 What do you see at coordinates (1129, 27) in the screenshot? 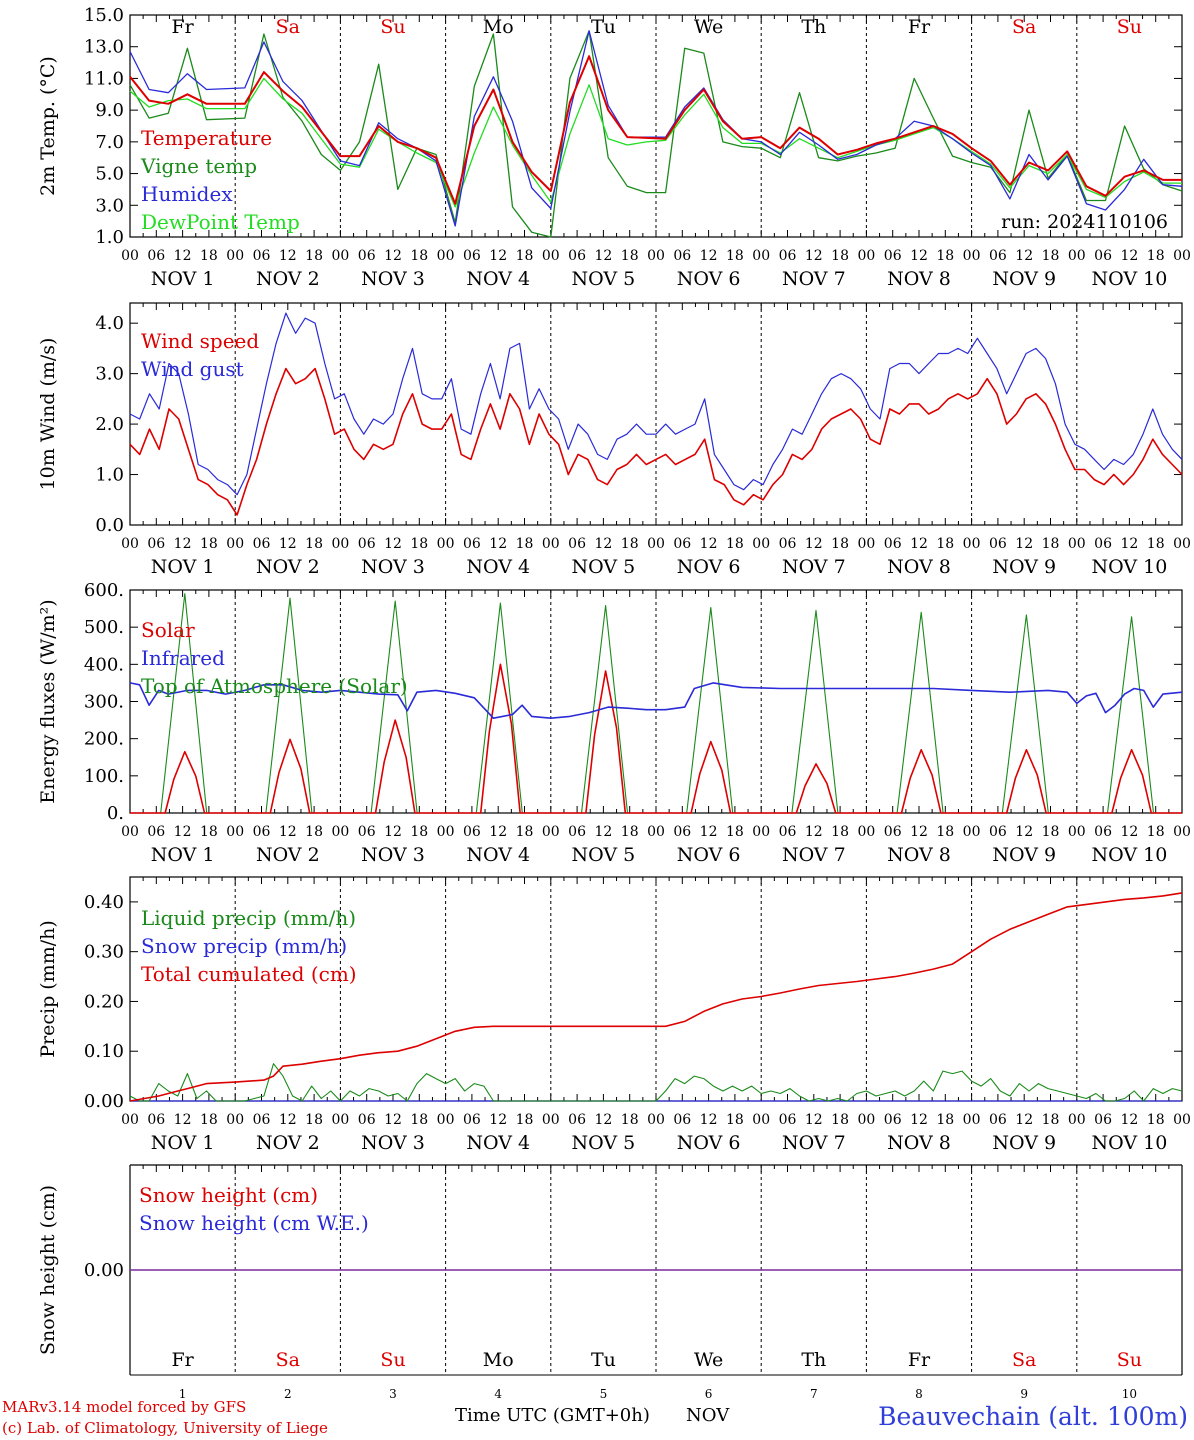
I see `weekday-label: Su` at bounding box center [1129, 27].